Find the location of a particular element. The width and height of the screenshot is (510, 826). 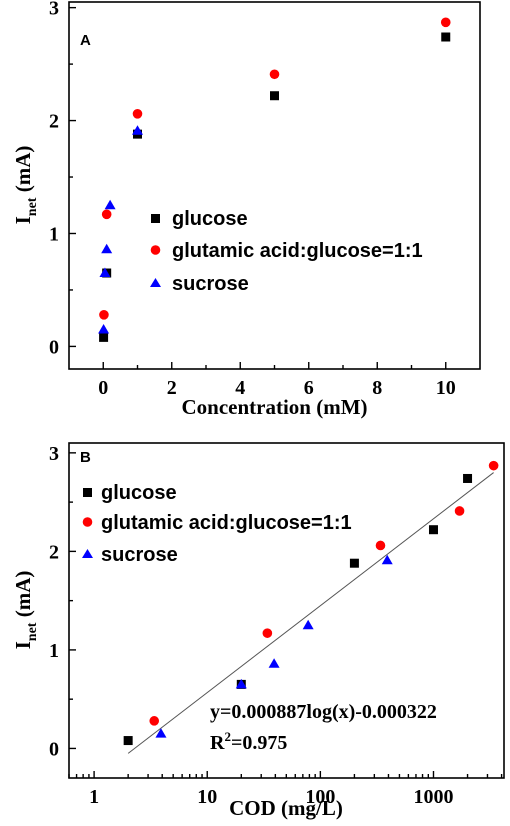

panel-a-x-tick-label: 6 is located at coordinates (309, 388).